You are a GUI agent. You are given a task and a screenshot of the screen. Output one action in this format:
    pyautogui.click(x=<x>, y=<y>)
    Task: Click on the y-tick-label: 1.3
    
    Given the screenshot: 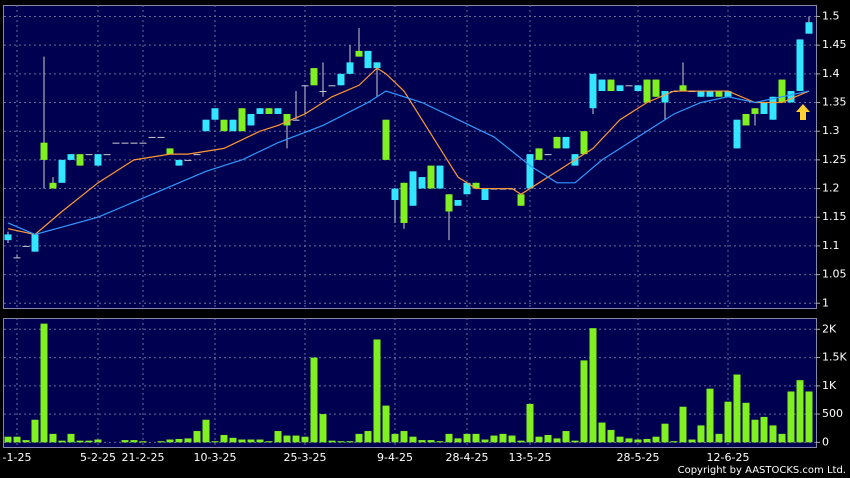 What is the action you would take?
    pyautogui.click(x=831, y=130)
    